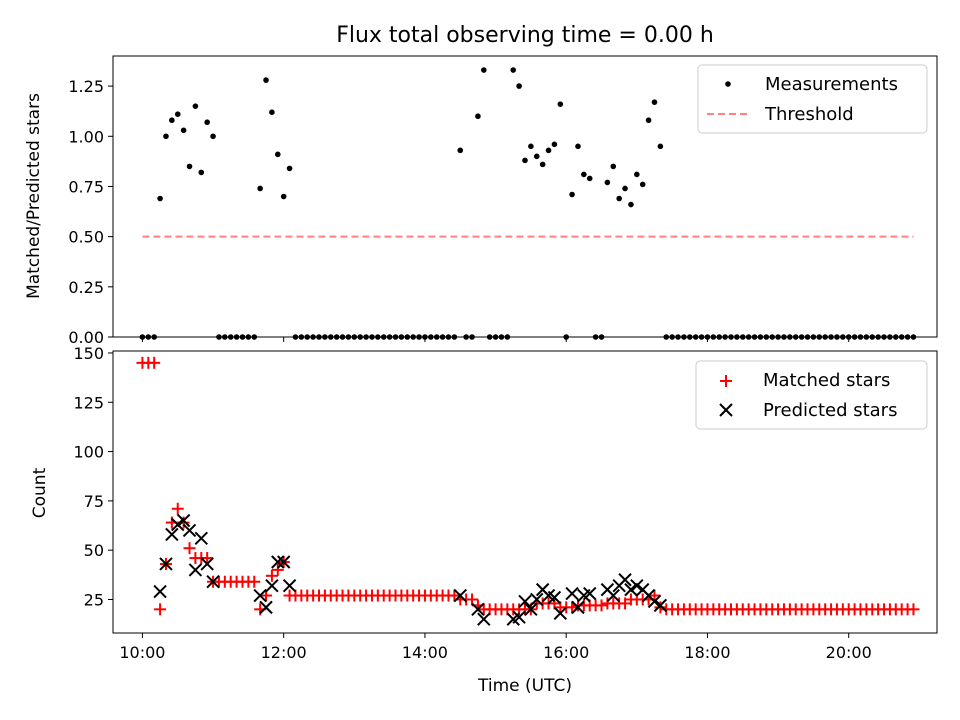 This screenshot has width=960, height=720. I want to click on top-y-tick-label: 0.00, so click(86, 337).